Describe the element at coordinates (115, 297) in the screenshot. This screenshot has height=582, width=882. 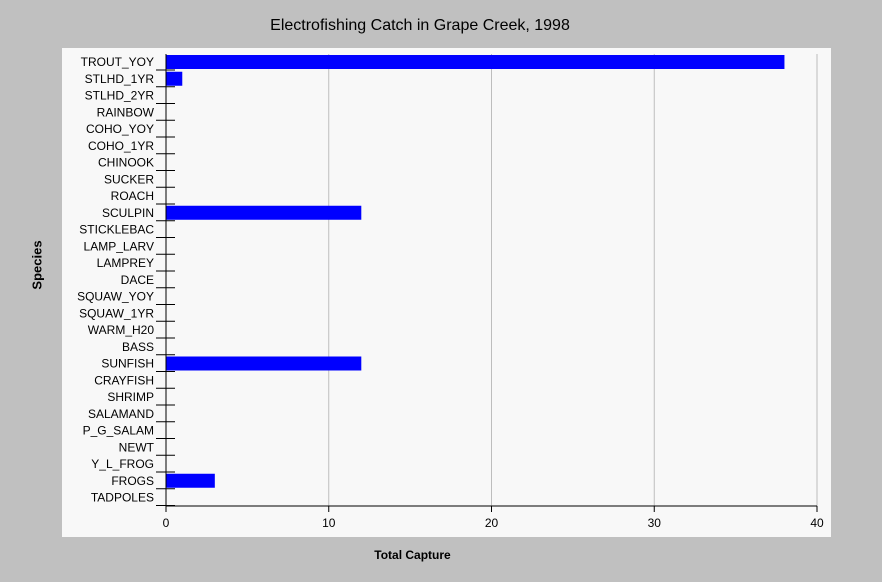
I see `category-label: SQUAW_YOY` at that location.